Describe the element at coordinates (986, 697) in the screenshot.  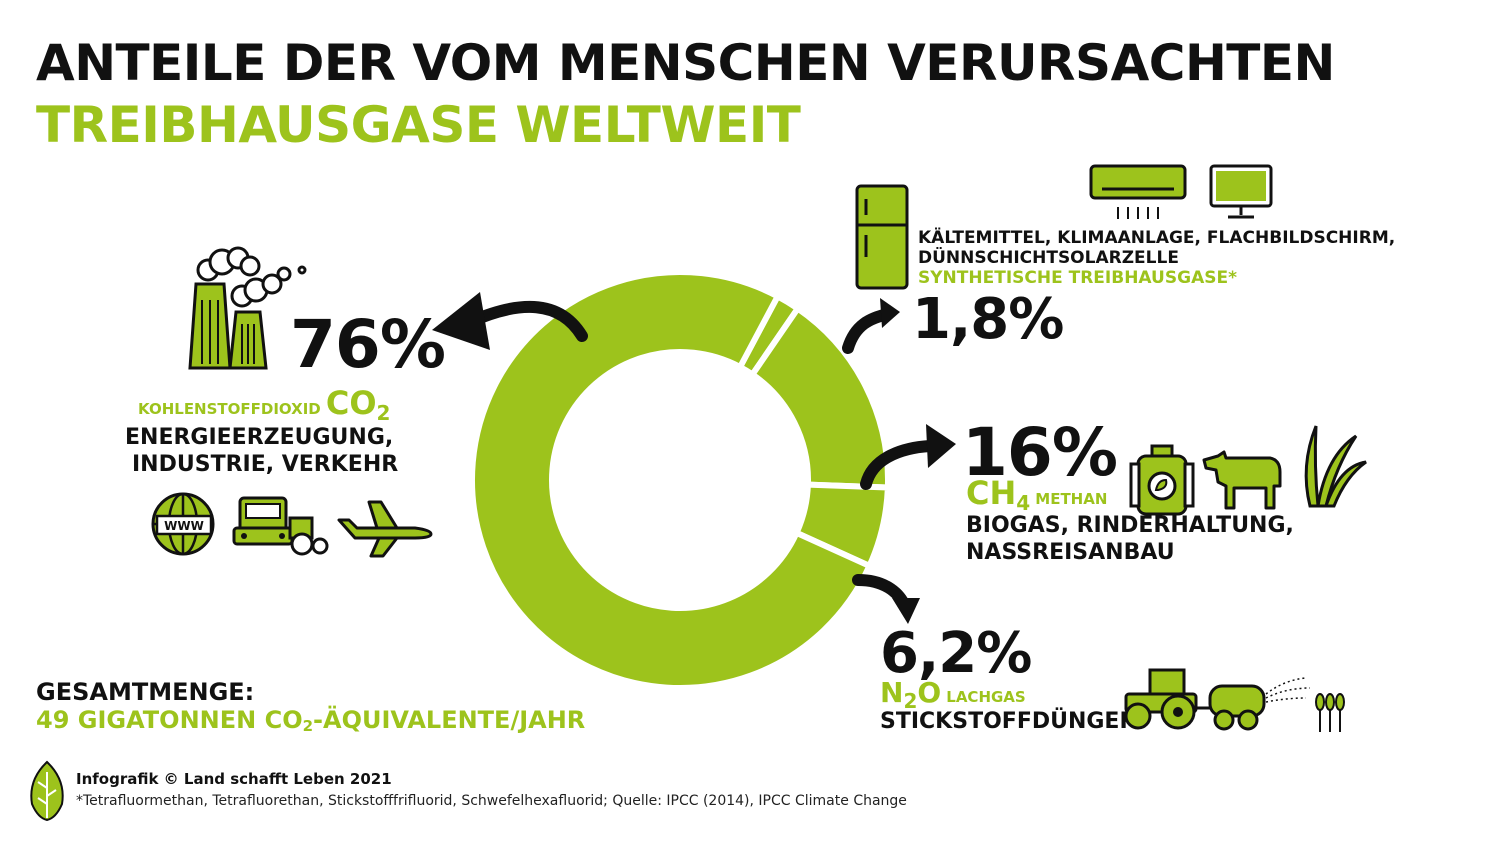
I see `n2o-name: LACHGAS` at that location.